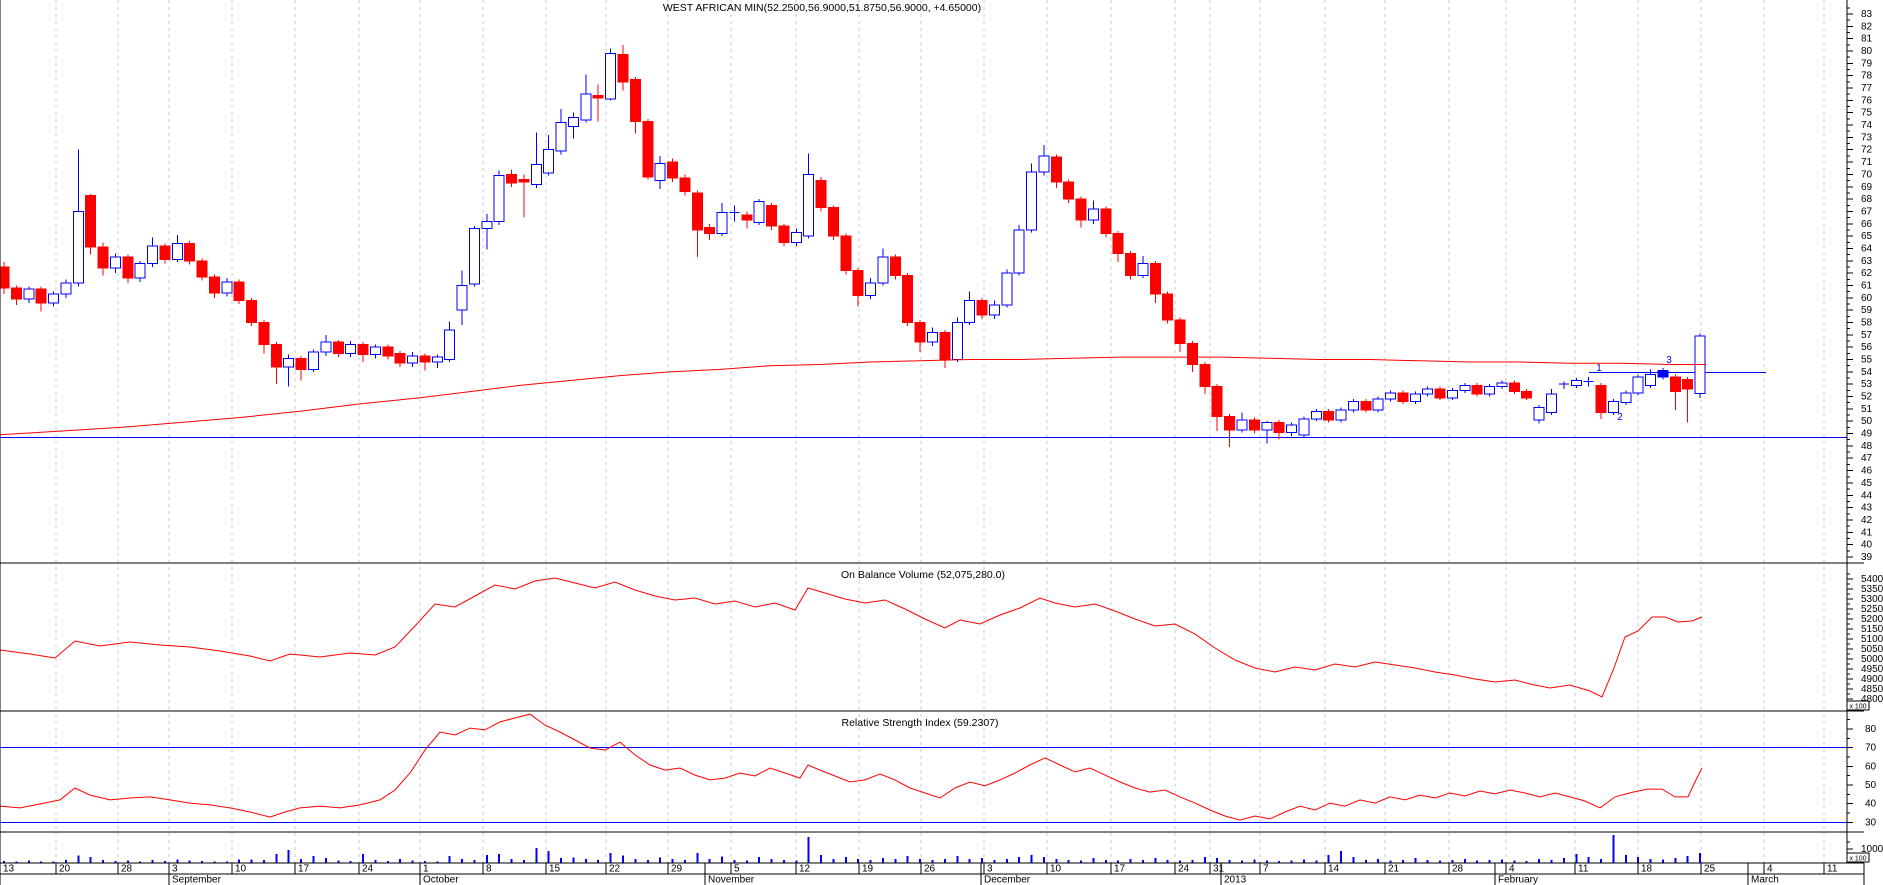 Image resolution: width=1883 pixels, height=885 pixels. I want to click on svg-text: 73, so click(1867, 137).